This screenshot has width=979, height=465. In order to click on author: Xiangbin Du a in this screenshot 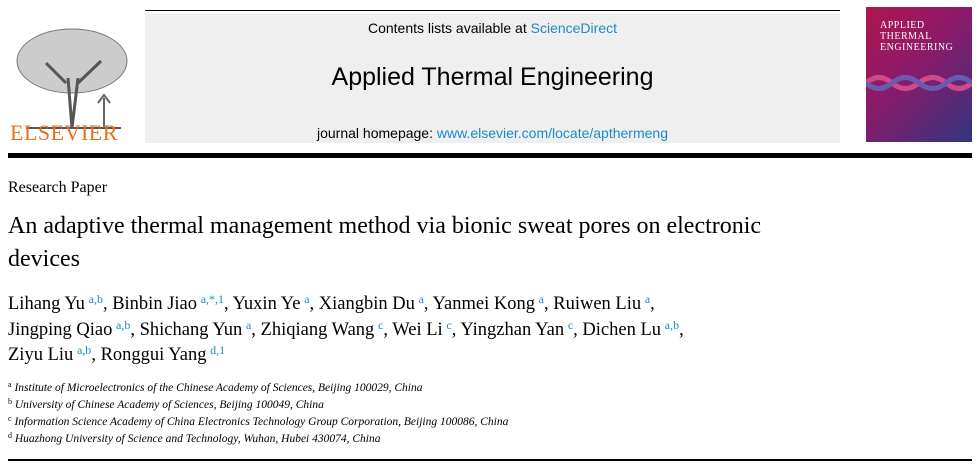, I will do `click(371, 303)`.